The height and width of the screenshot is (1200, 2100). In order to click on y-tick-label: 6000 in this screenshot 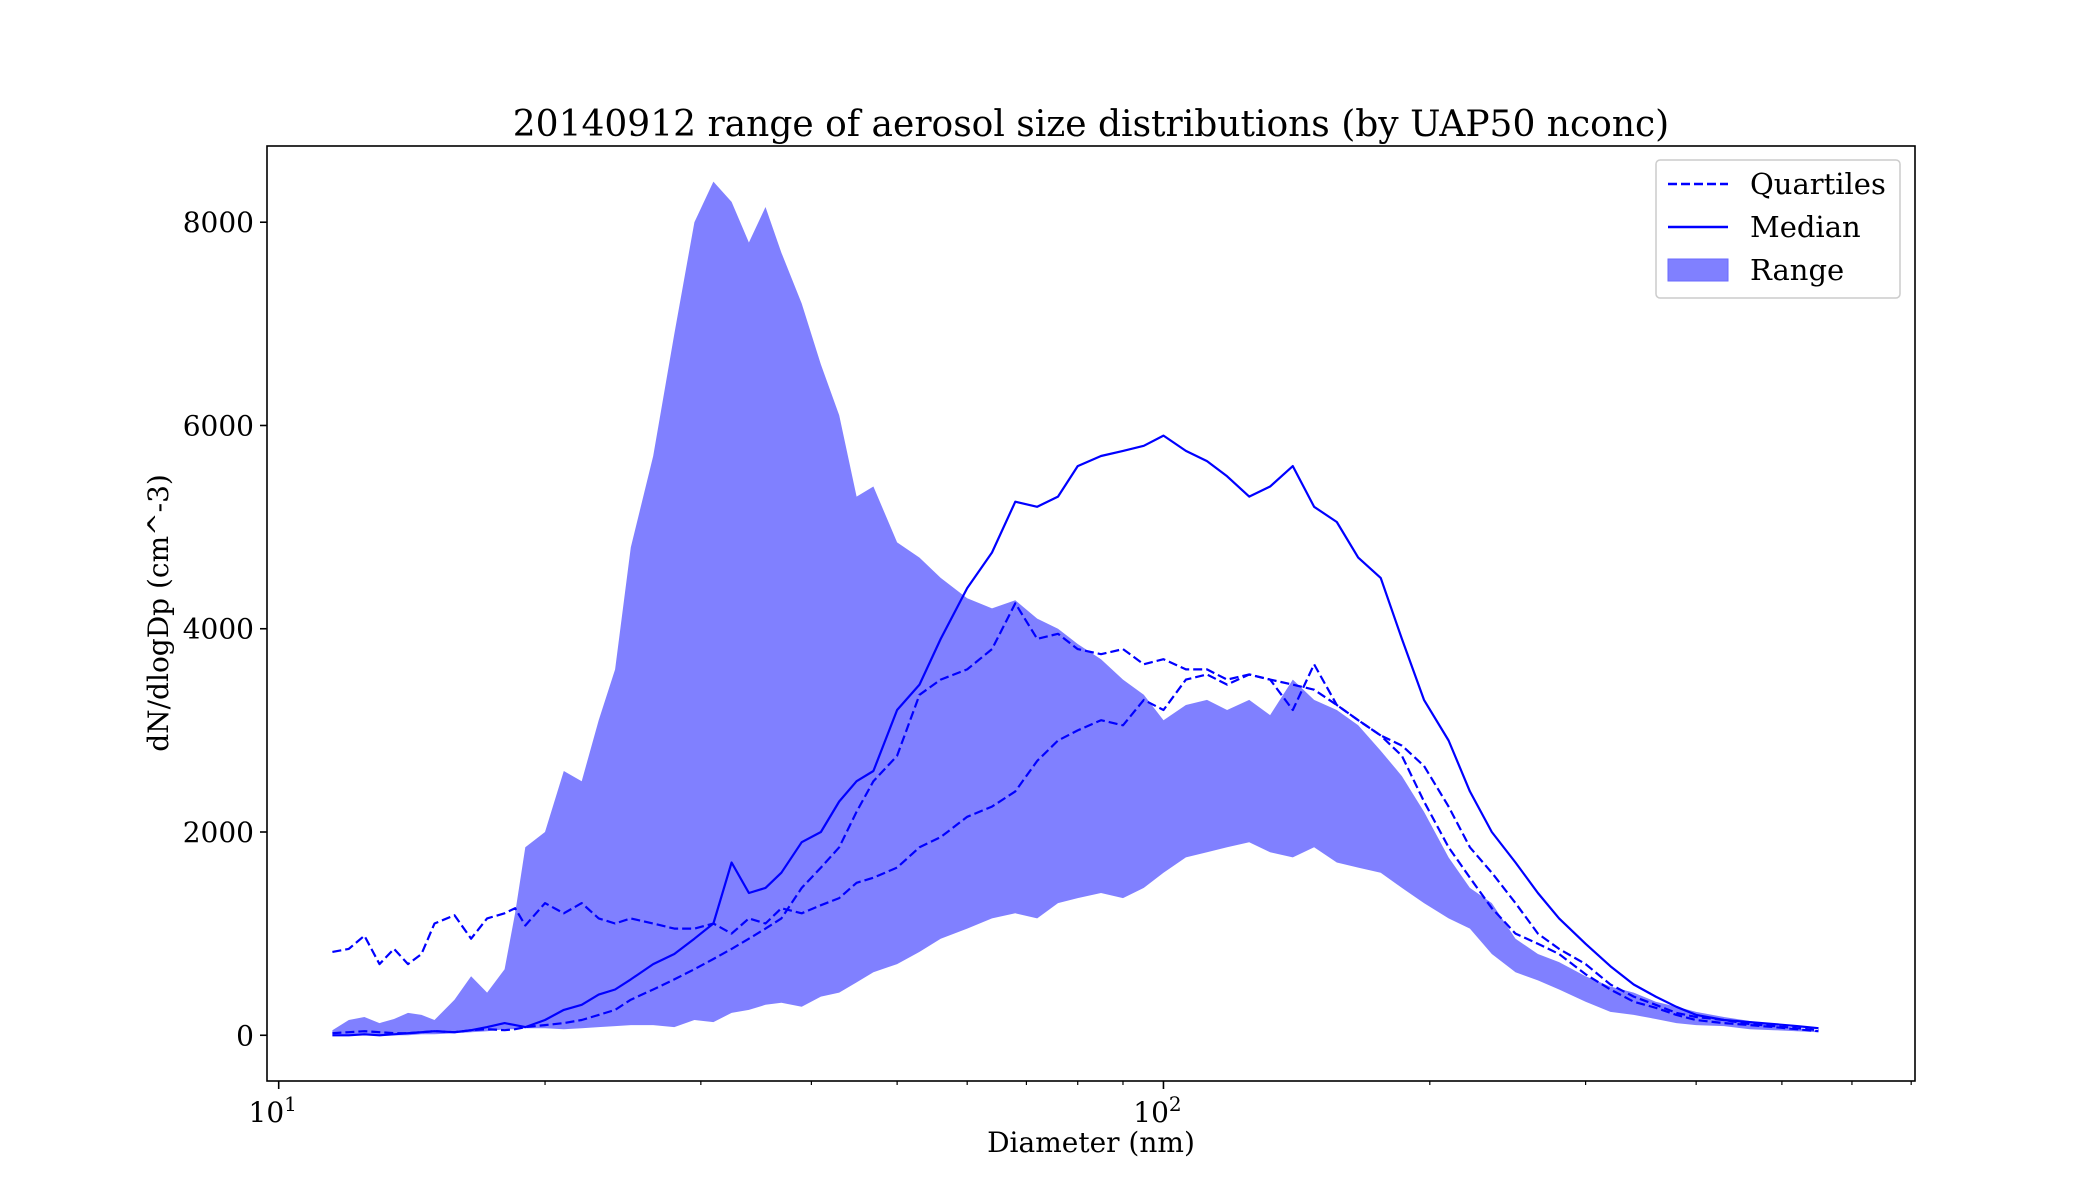, I will do `click(218, 425)`.